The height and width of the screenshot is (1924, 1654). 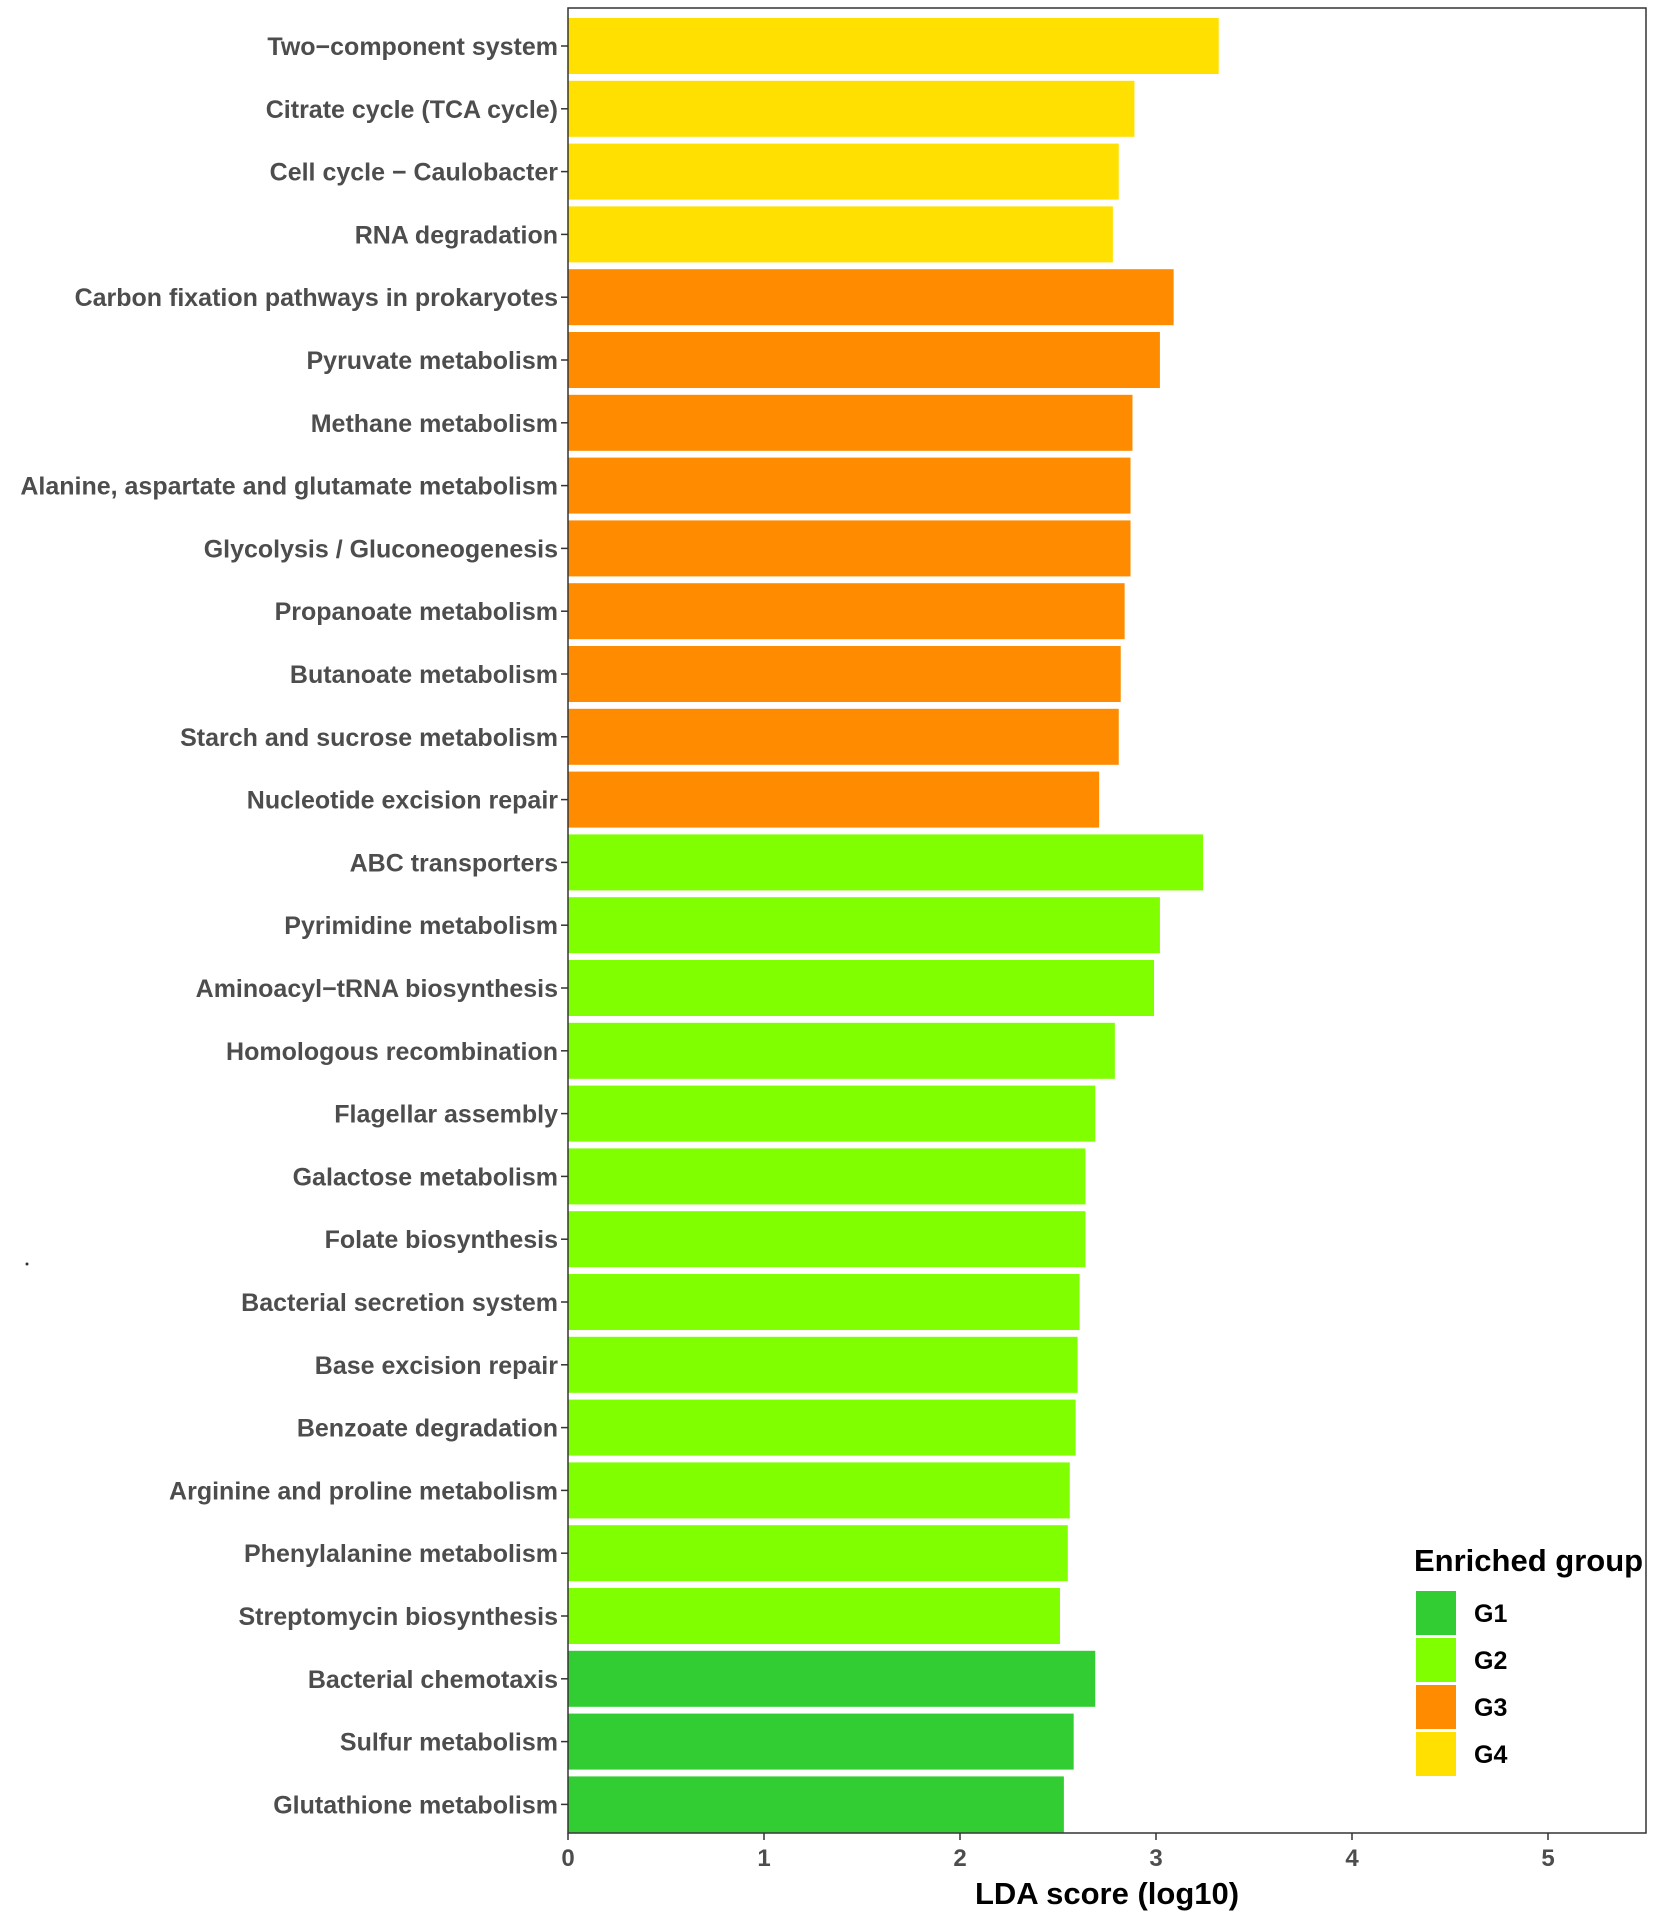 What do you see at coordinates (1490, 1708) in the screenshot?
I see `legend-label-g3: G3` at bounding box center [1490, 1708].